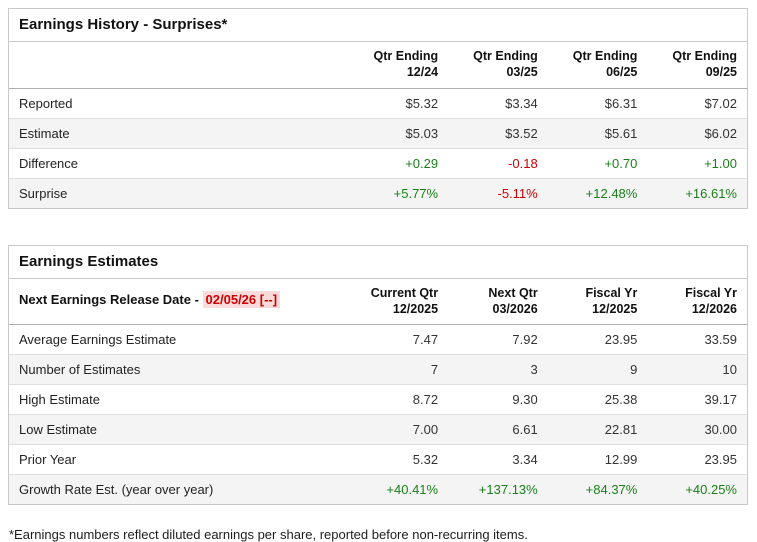 The image size is (757, 542). What do you see at coordinates (179, 429) in the screenshot?
I see `row-label: Low Estimate` at bounding box center [179, 429].